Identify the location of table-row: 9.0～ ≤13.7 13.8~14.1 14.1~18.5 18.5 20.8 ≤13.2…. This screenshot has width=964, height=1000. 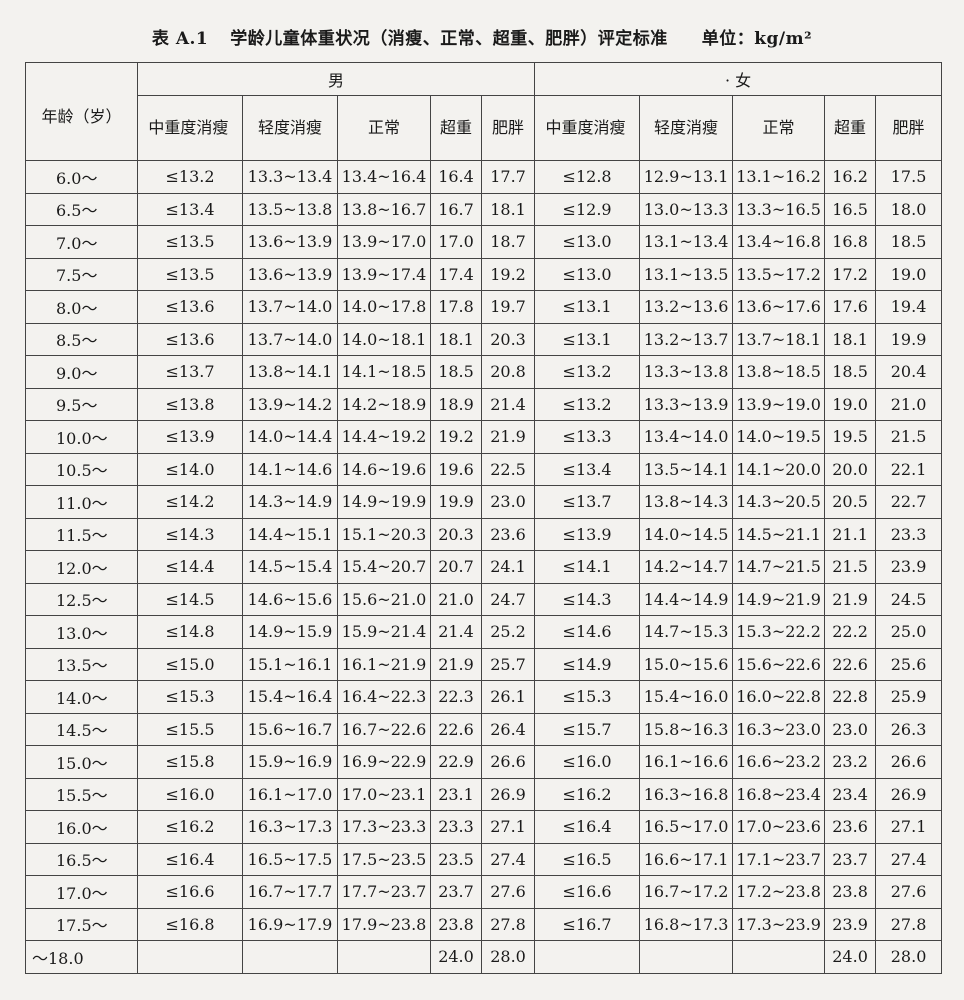
(484, 372).